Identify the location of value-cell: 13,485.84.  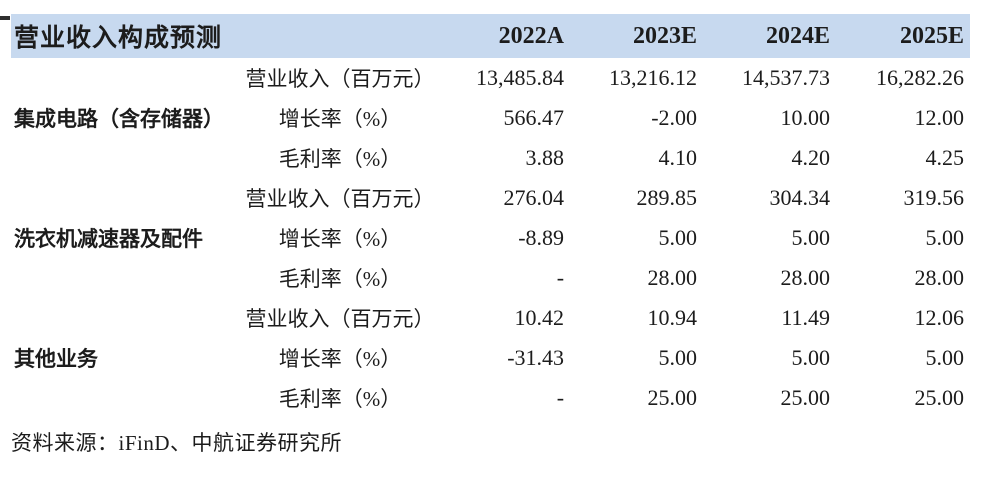
(520, 77).